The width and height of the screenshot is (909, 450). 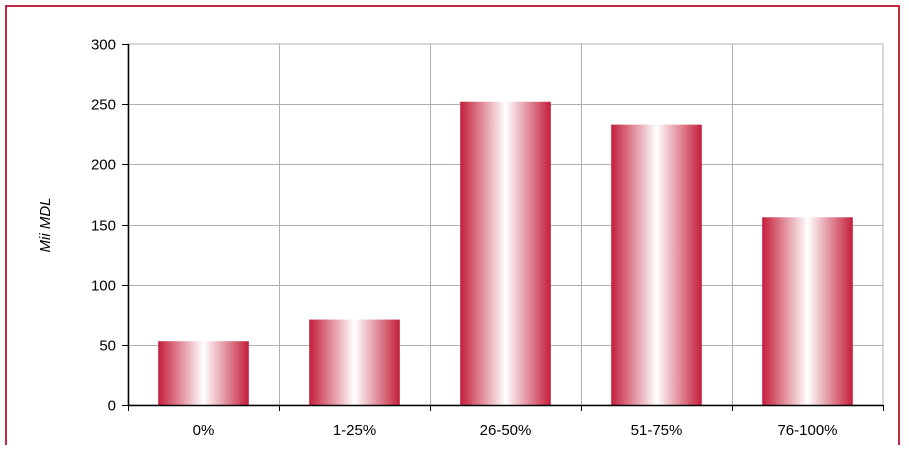 What do you see at coordinates (354, 430) in the screenshot?
I see `x-tick-label: 1-25%` at bounding box center [354, 430].